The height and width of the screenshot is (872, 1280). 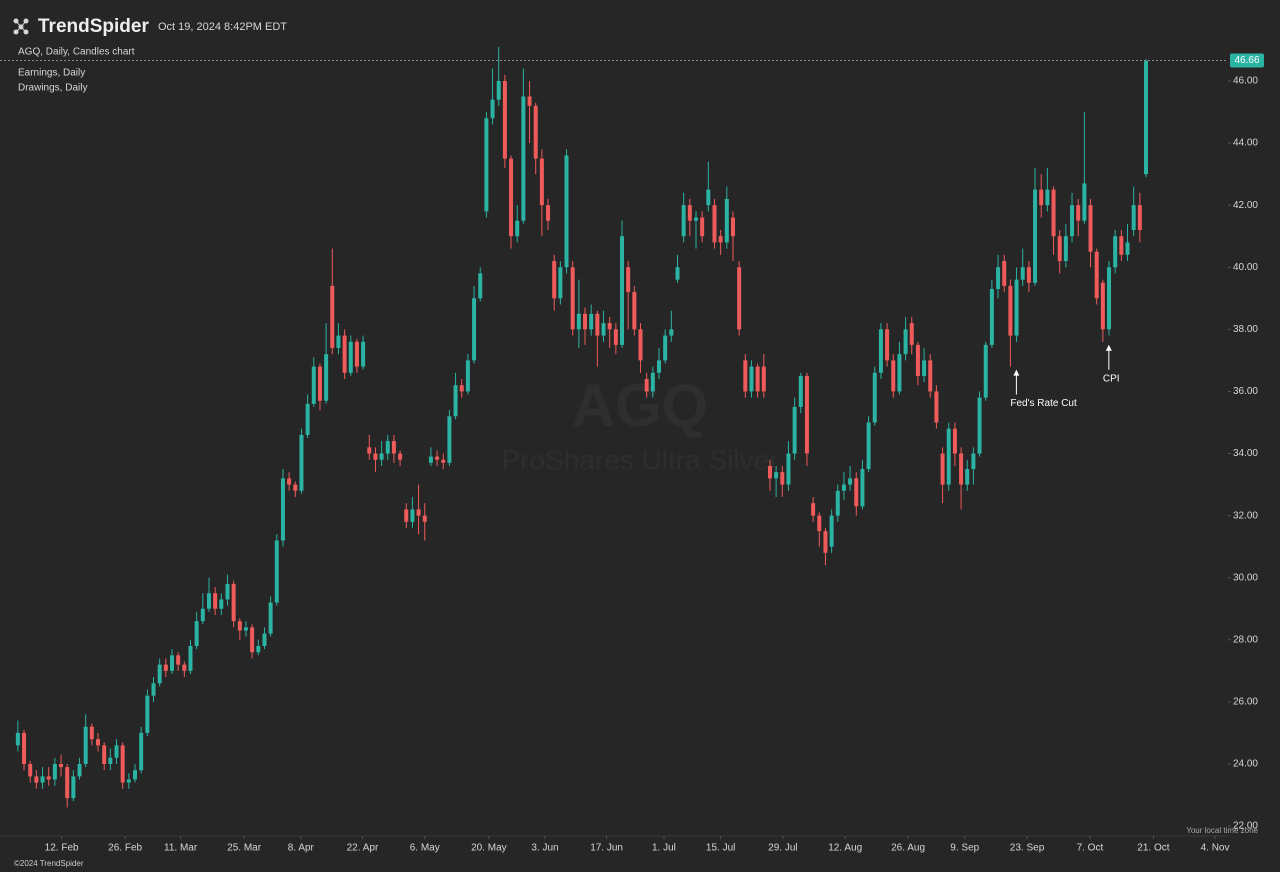 What do you see at coordinates (1215, 848) in the screenshot?
I see `x-tick-label: 4. Nov` at bounding box center [1215, 848].